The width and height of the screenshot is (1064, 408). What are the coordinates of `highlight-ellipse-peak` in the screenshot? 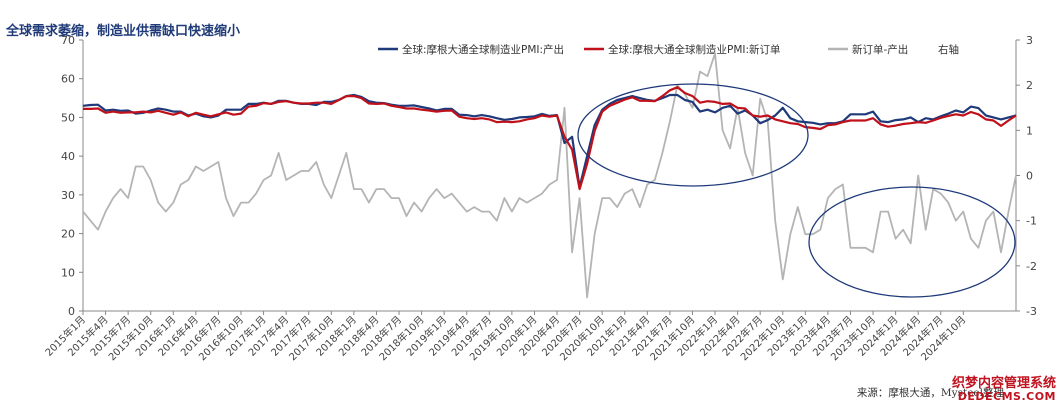 It's located at (693, 135).